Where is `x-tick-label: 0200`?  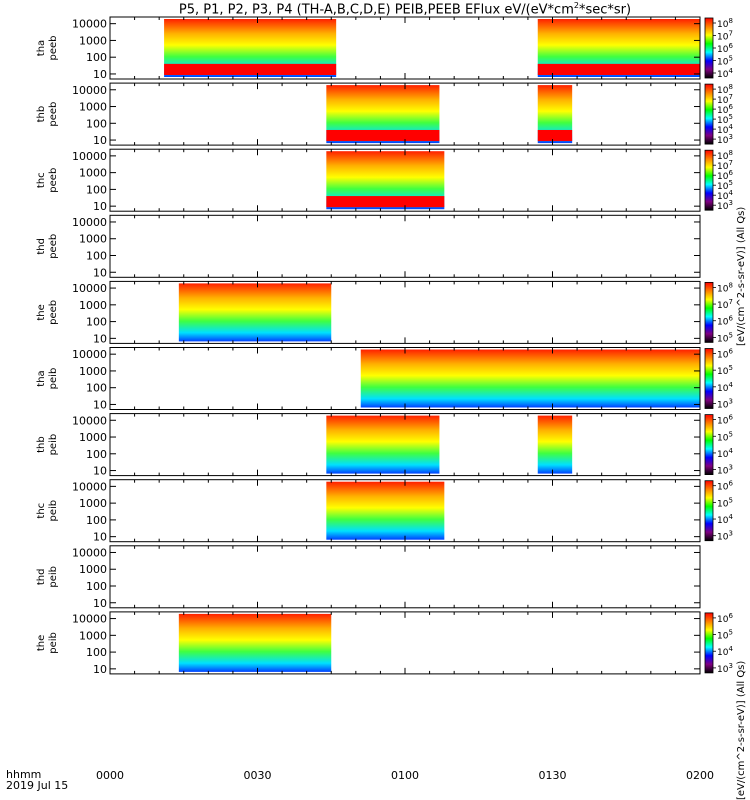
x-tick-label: 0200 is located at coordinates (700, 775).